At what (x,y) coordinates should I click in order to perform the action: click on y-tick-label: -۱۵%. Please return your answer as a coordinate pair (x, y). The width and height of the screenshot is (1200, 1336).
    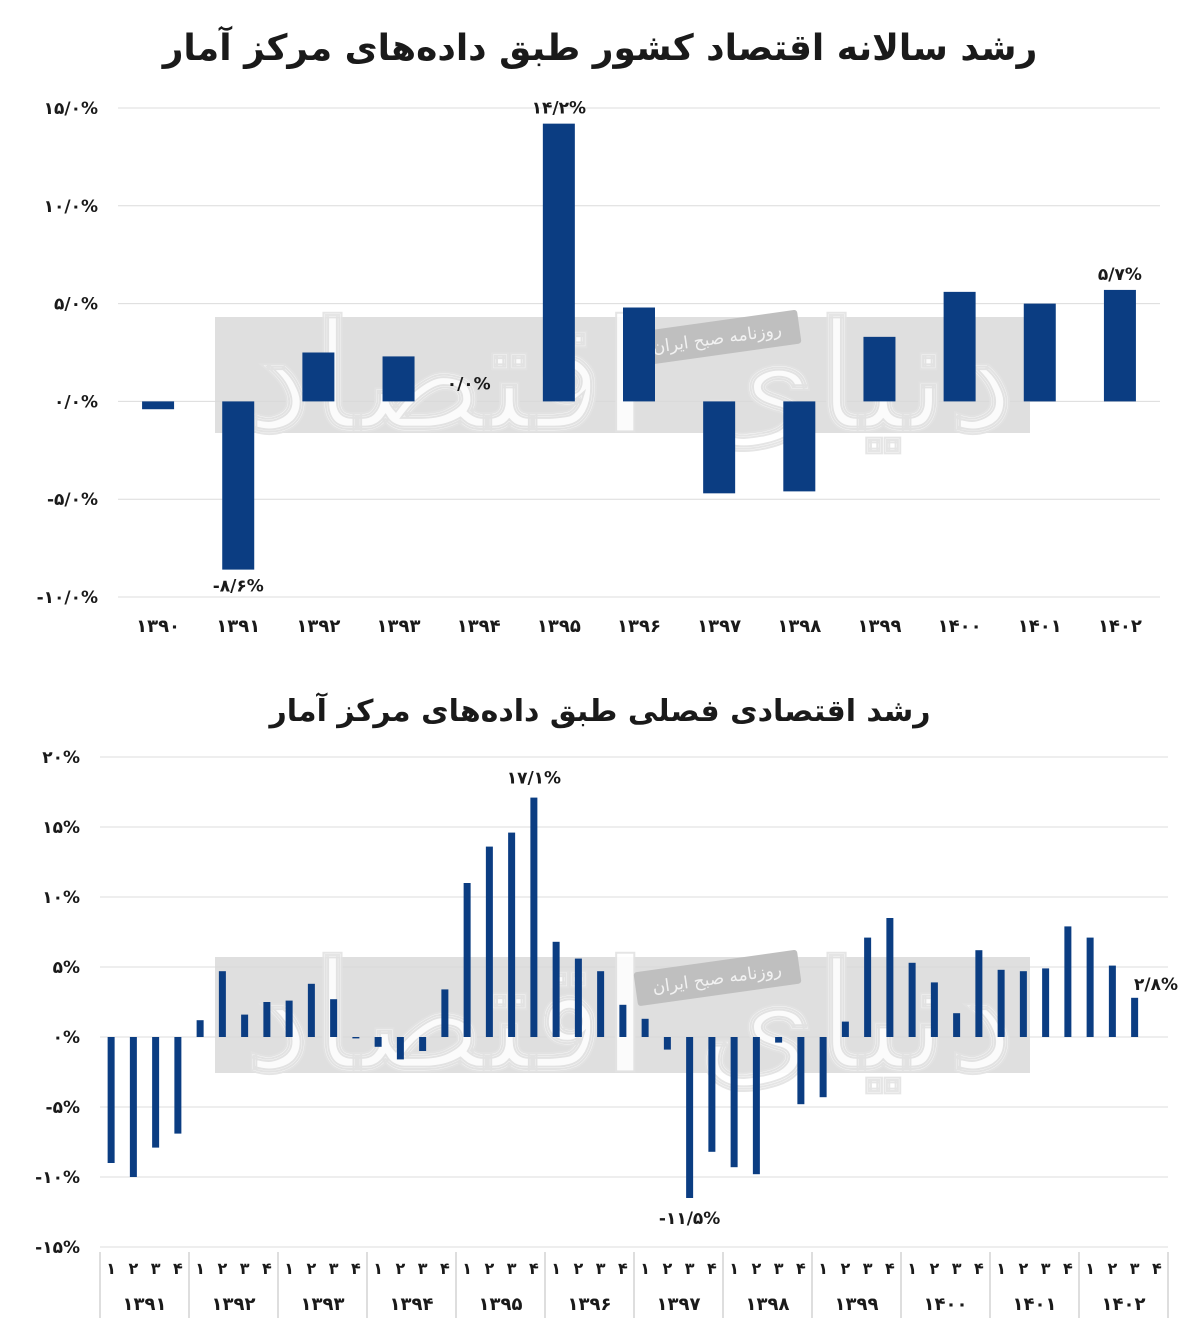
    Looking at the image, I should click on (57, 1248).